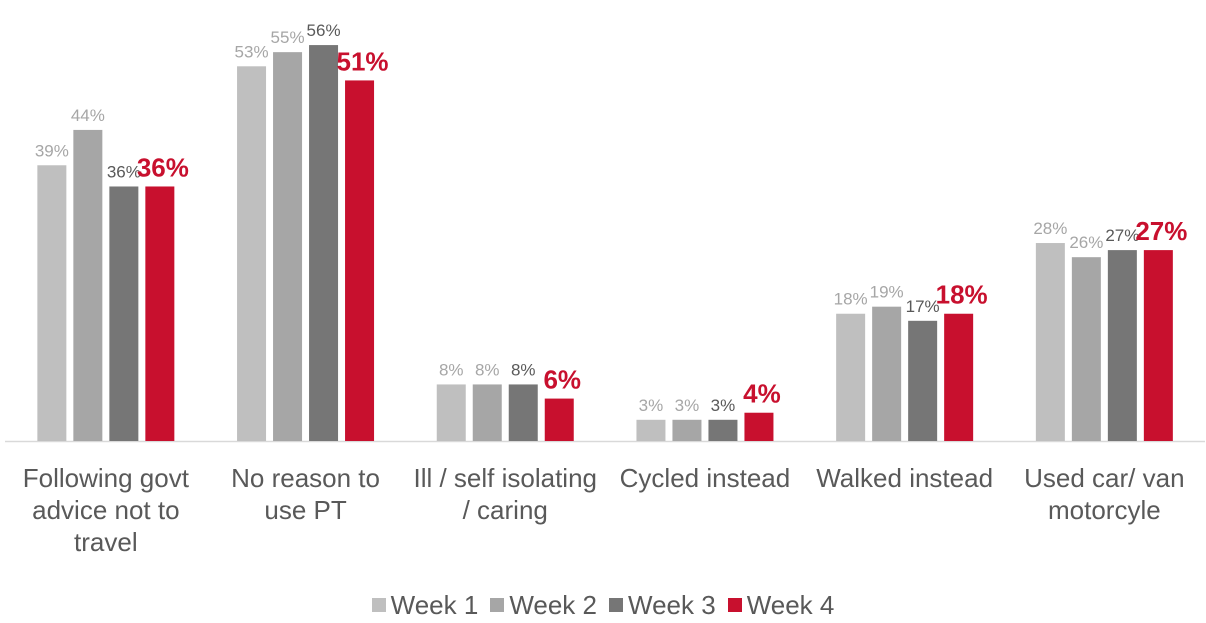 This screenshot has width=1206, height=623. Describe the element at coordinates (288, 37) in the screenshot. I see `data-label: 55%` at that location.